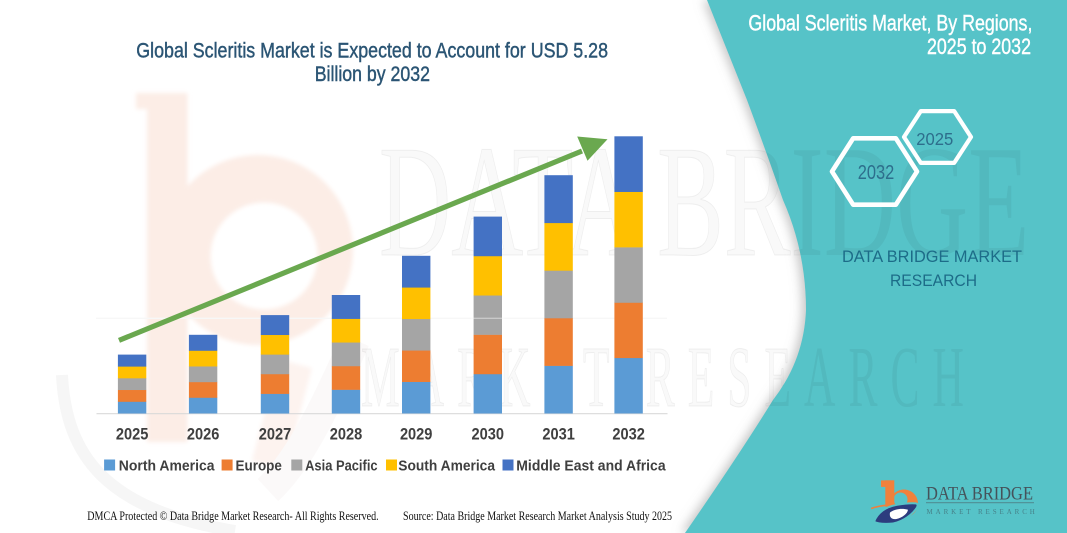 The width and height of the screenshot is (1067, 533). I want to click on svg-text: DATA BRIDGE MARKET, so click(932, 256).